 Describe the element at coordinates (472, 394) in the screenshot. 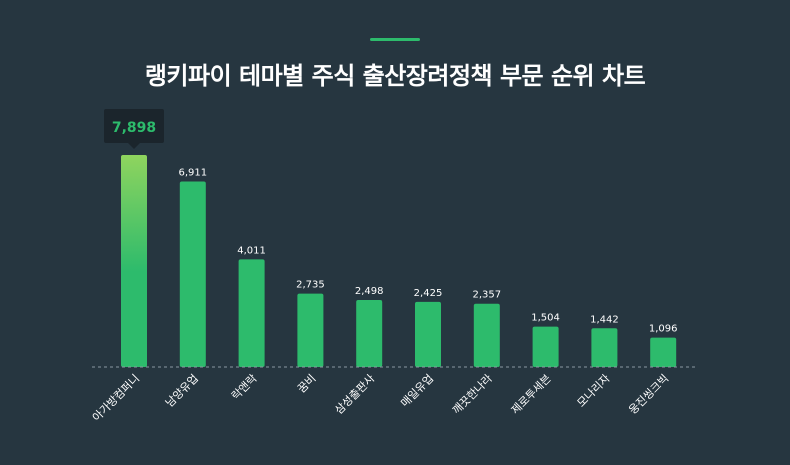

I see `category-label-7: 깨끗한나라` at that location.